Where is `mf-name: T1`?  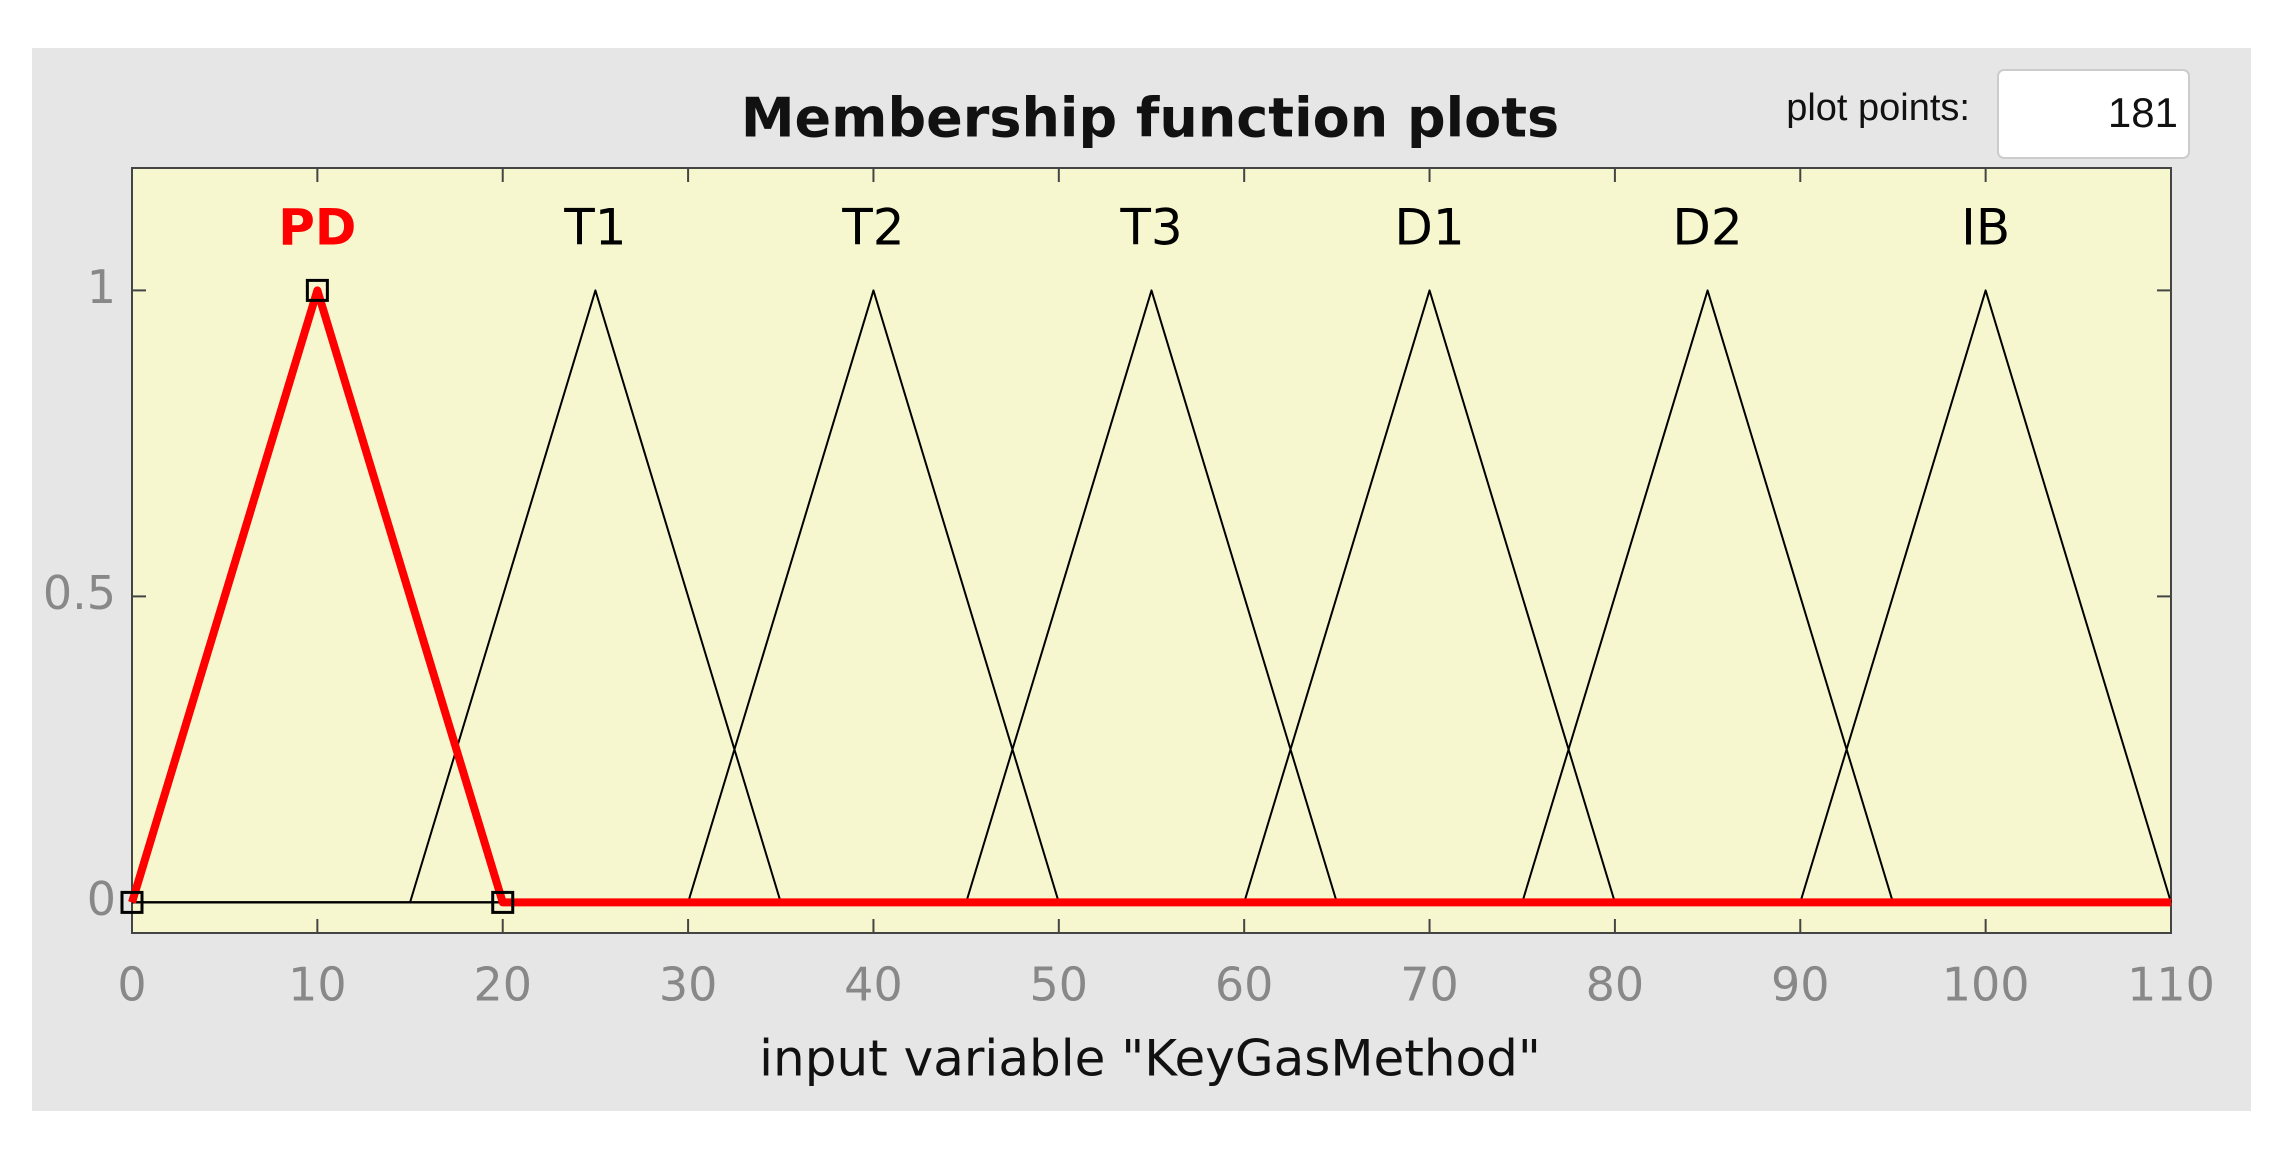
mf-name: T1 is located at coordinates (594, 228).